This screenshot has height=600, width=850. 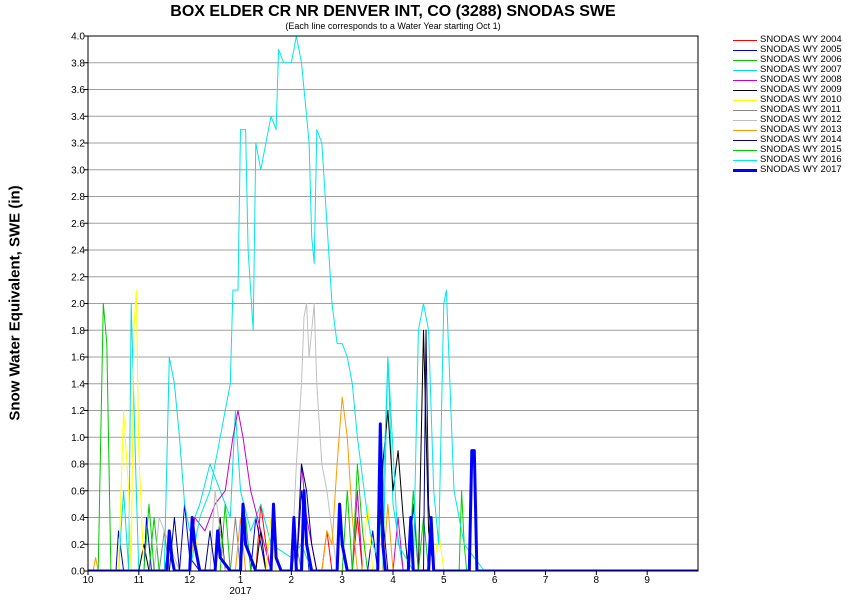 I want to click on x-tick-label-8: 6, so click(x=495, y=580).